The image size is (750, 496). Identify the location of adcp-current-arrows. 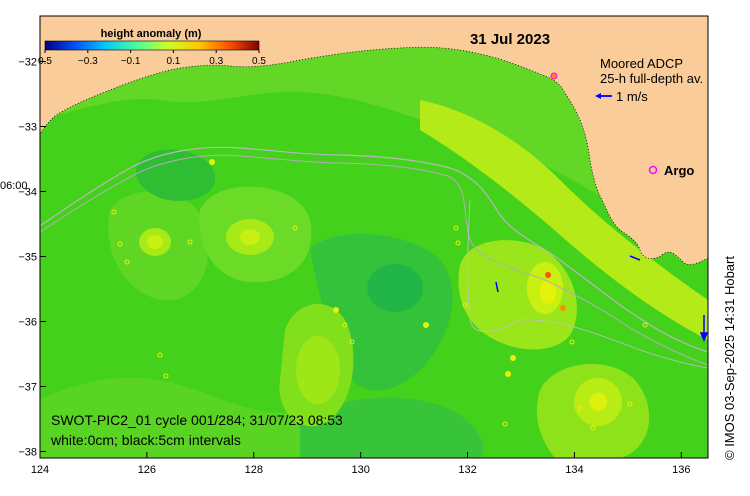
(601, 298).